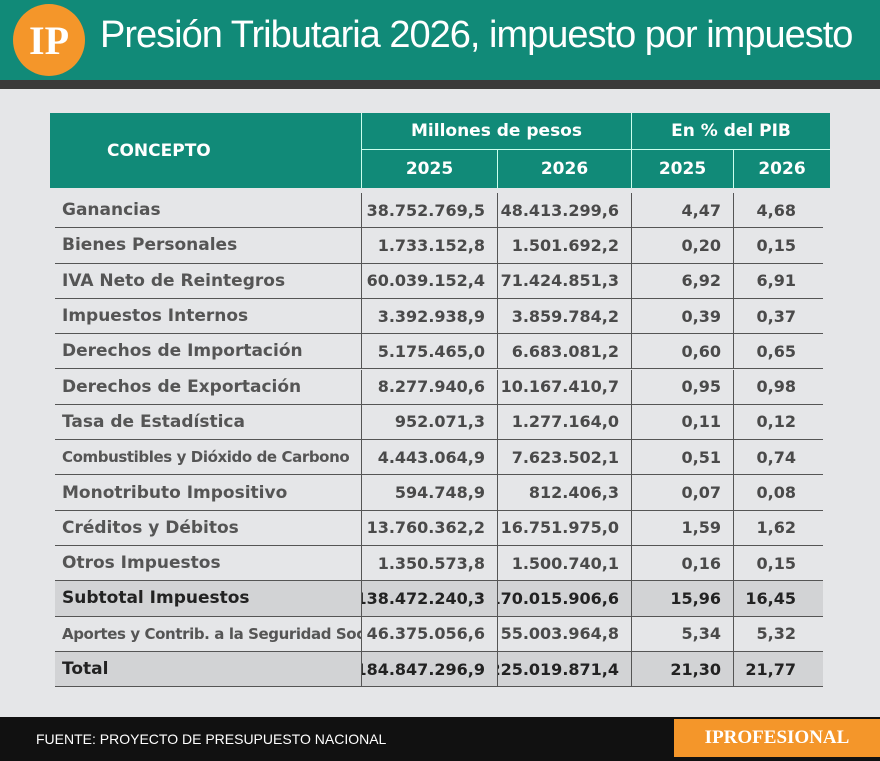 The width and height of the screenshot is (880, 761). Describe the element at coordinates (429, 634) in the screenshot. I see `value: 46.375.056,6` at that location.